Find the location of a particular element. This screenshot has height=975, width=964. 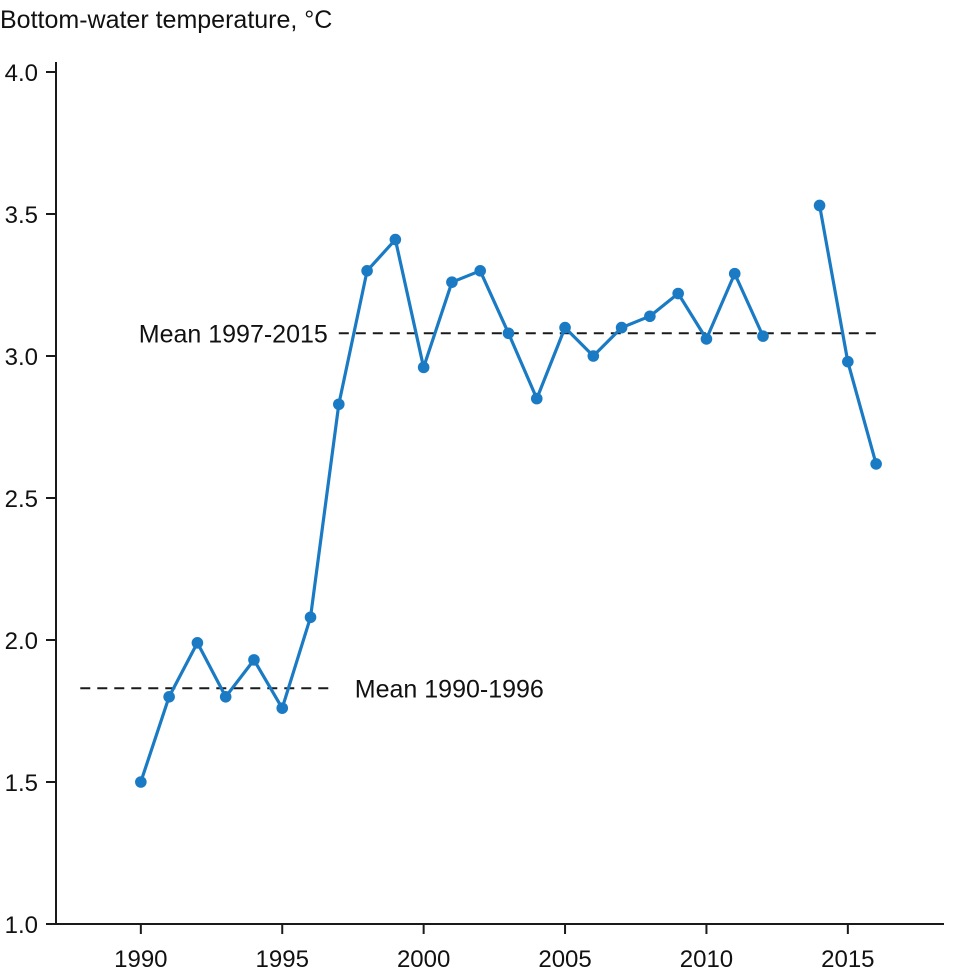

x-tick-label: 1995 is located at coordinates (282, 959).